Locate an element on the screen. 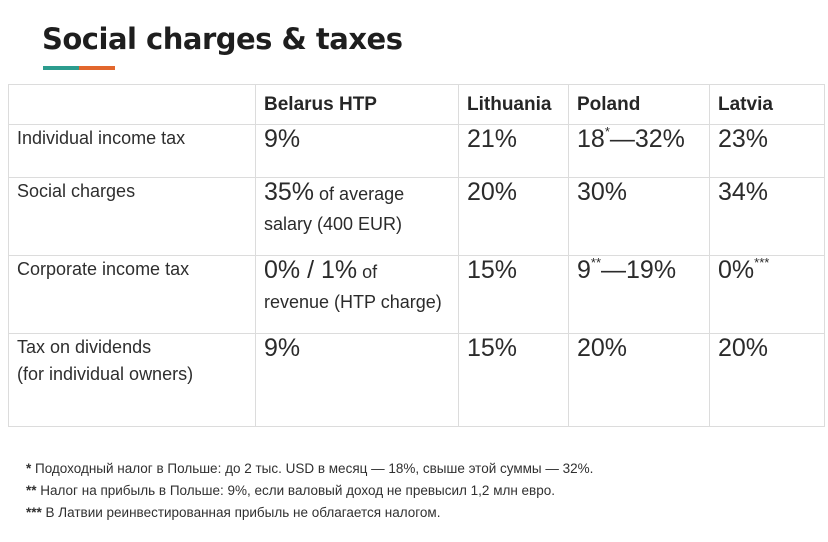  cell-latvia: 34% is located at coordinates (767, 216).